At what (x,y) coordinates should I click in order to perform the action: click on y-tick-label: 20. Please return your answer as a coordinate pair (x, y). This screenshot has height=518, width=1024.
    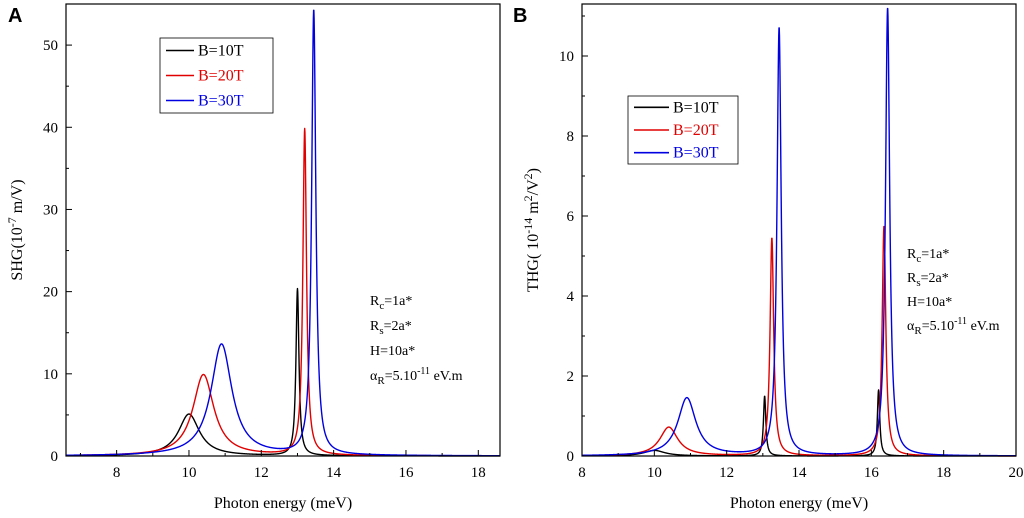
    Looking at the image, I should click on (50, 293).